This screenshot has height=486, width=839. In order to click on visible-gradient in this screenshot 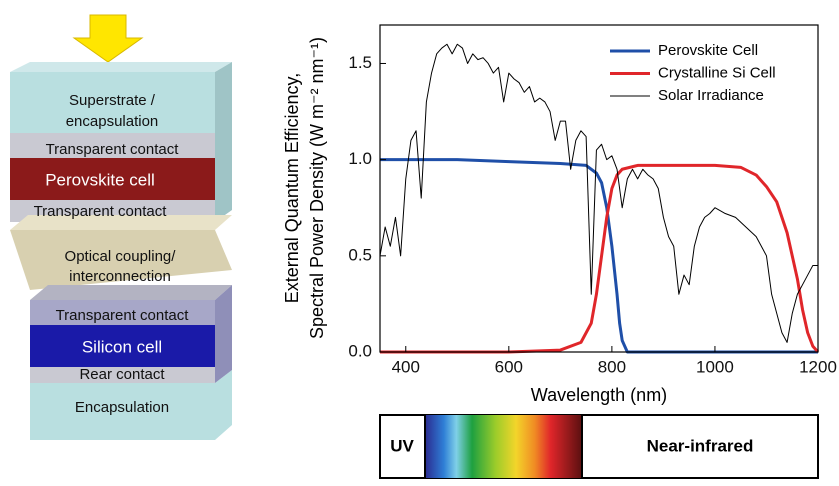, I will do `click(503, 446)`.